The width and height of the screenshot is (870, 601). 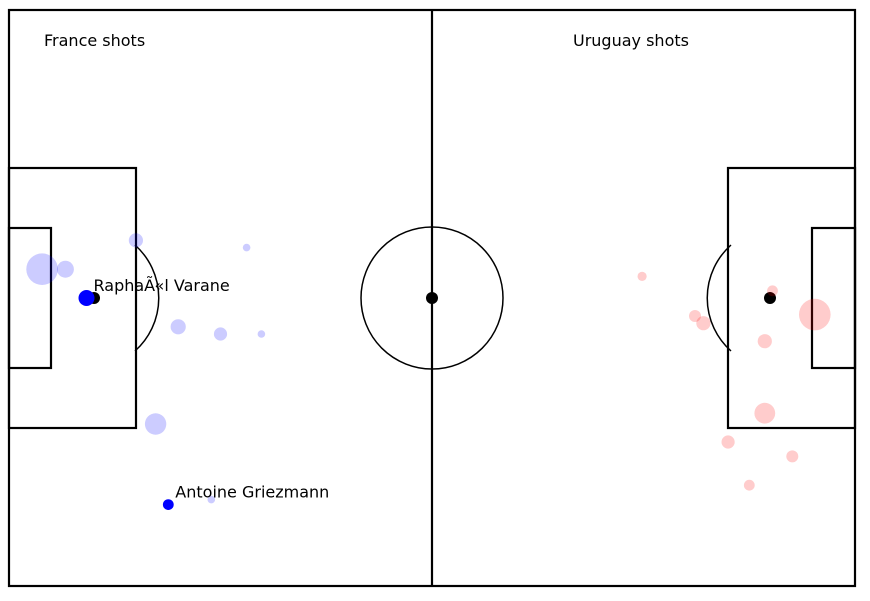 What do you see at coordinates (162, 285) in the screenshot?
I see `goal-scorer-label: RaphaÃ«l Varane` at bounding box center [162, 285].